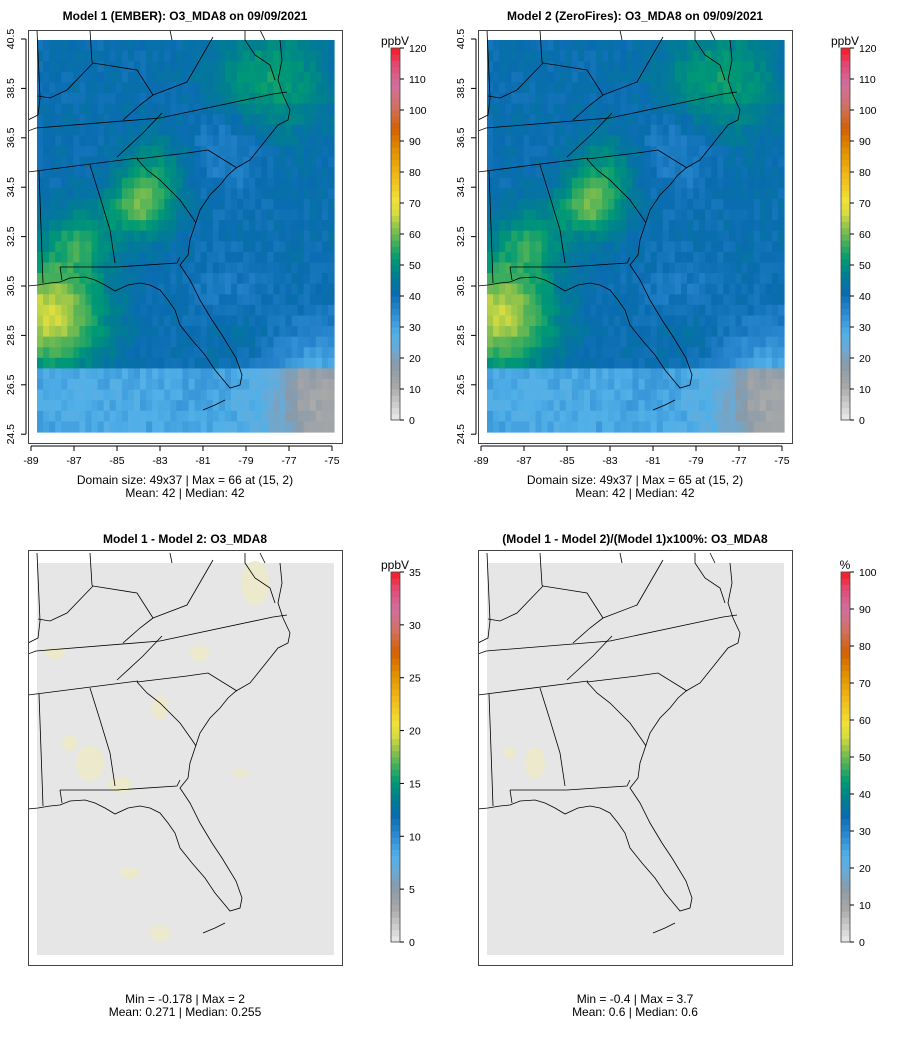 Image resolution: width=900 pixels, height=1050 pixels. I want to click on stats-footer: Domain size: 49x37 | Max = 66 at (15, 2), so click(185, 480).